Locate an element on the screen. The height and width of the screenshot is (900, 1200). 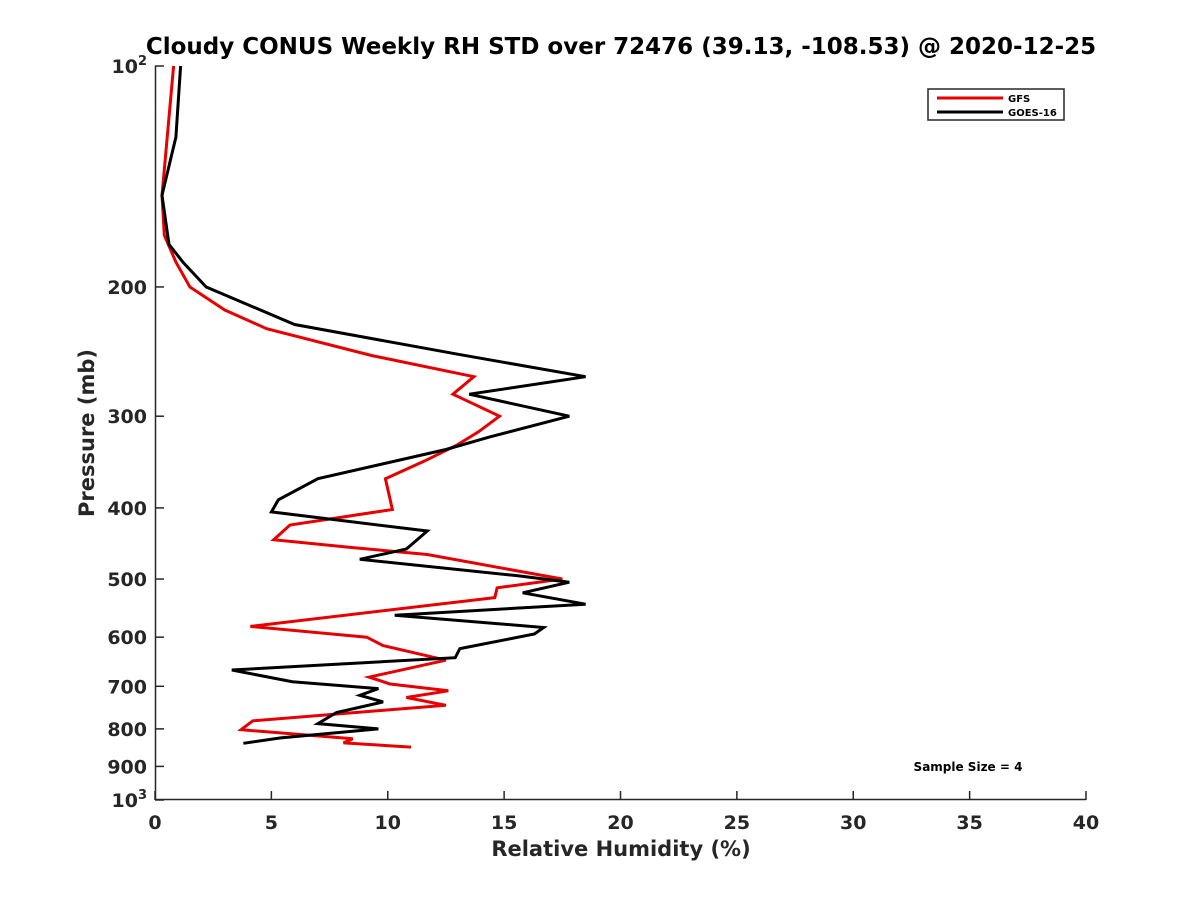
y-tick-label: 300 is located at coordinates (127, 417).